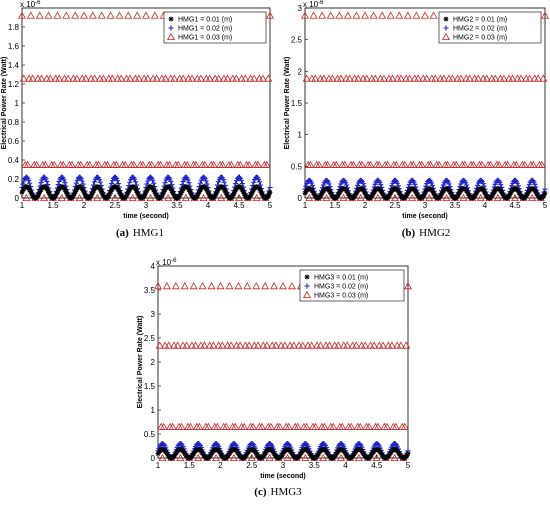 The width and height of the screenshot is (550, 510). What do you see at coordinates (150, 434) in the screenshot?
I see `y-tick-label: 0.5` at bounding box center [150, 434].